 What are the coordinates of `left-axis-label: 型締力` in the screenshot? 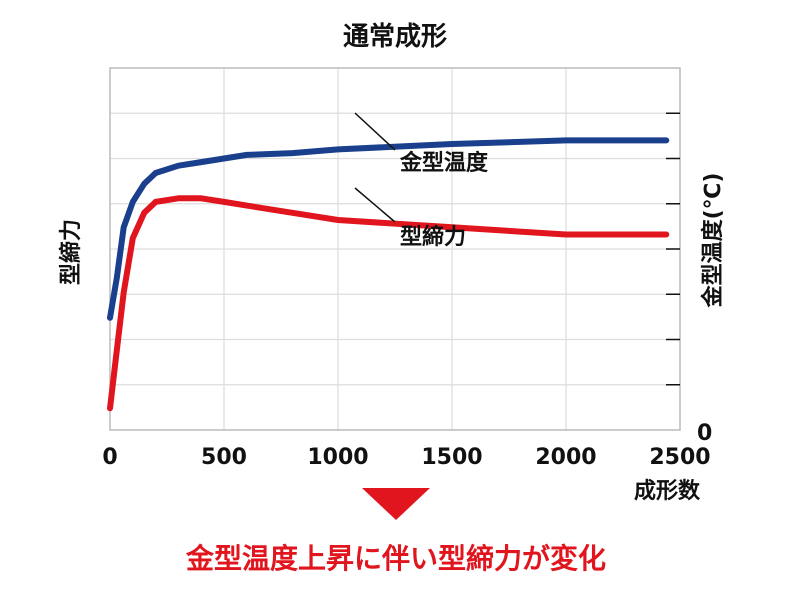 It's located at (71, 252).